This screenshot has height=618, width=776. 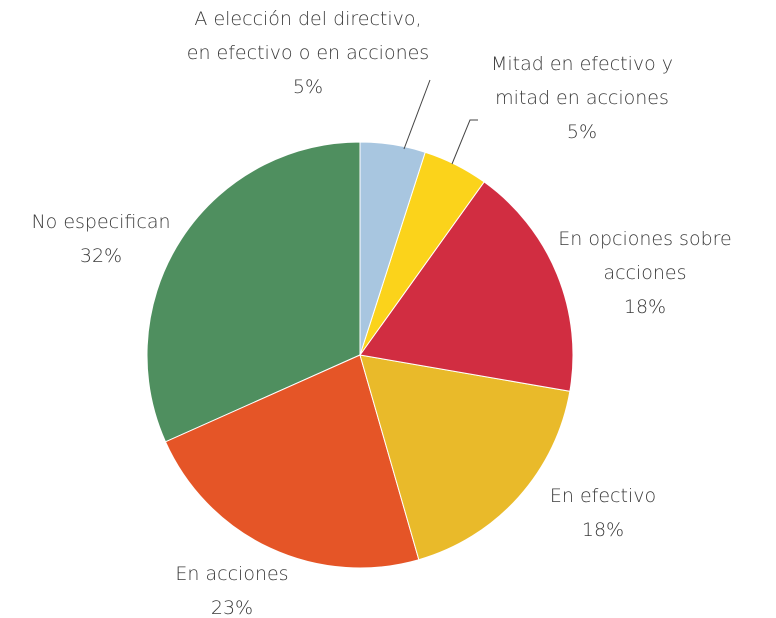 I want to click on slice-label: No especifican, so click(x=100, y=222).